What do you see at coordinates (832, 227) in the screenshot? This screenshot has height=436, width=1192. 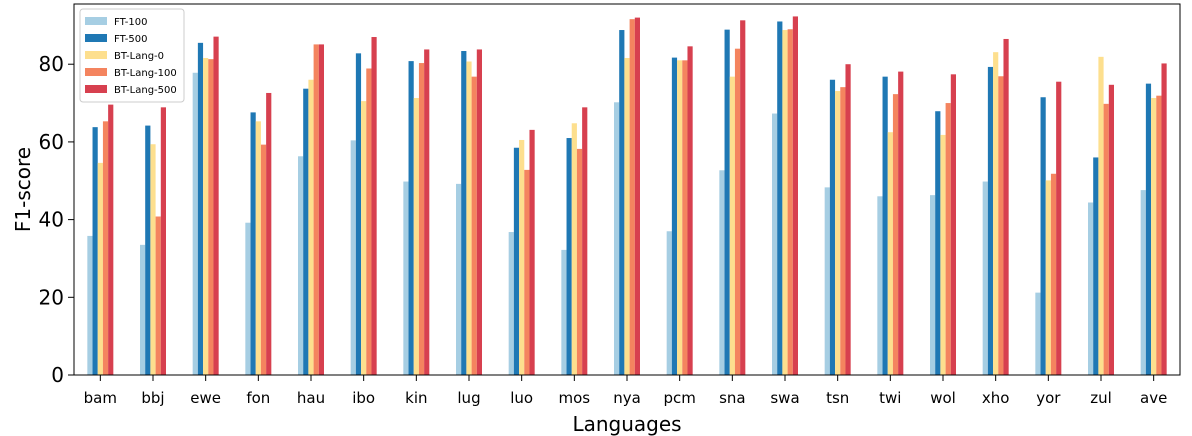 I see `bar-ft-500-tsn` at bounding box center [832, 227].